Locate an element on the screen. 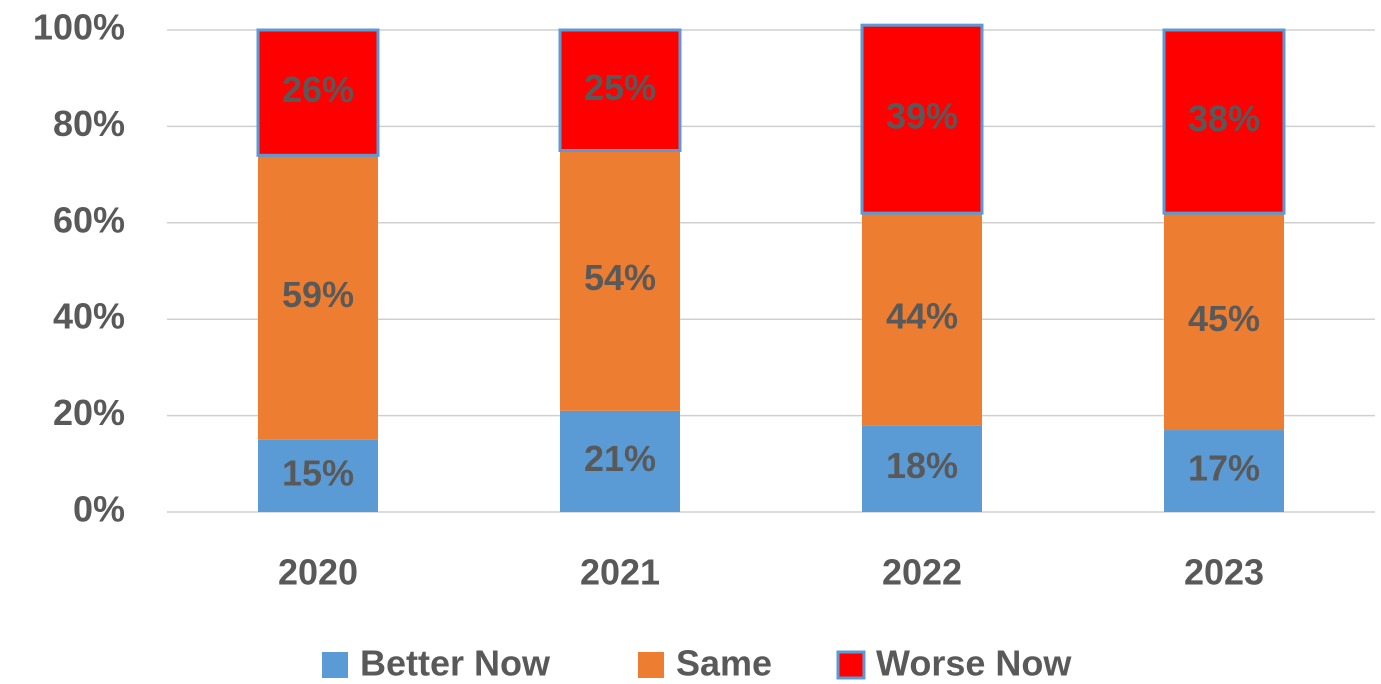 The height and width of the screenshot is (684, 1381). x-tick-label: 2021 is located at coordinates (620, 572).